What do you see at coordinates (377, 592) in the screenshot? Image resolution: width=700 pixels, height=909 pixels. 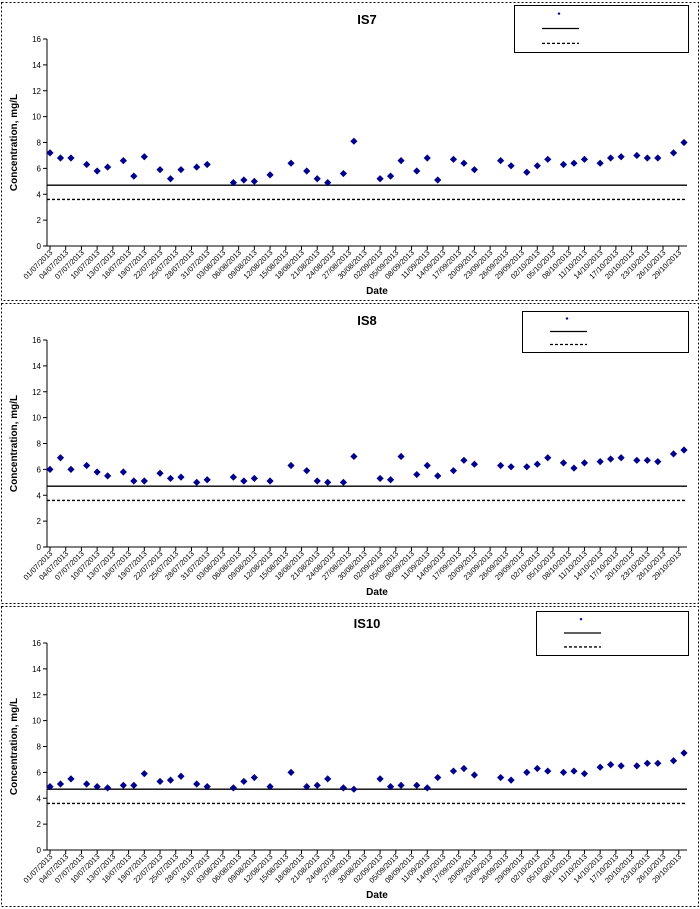 I see `x-axis-title: Date` at bounding box center [377, 592].